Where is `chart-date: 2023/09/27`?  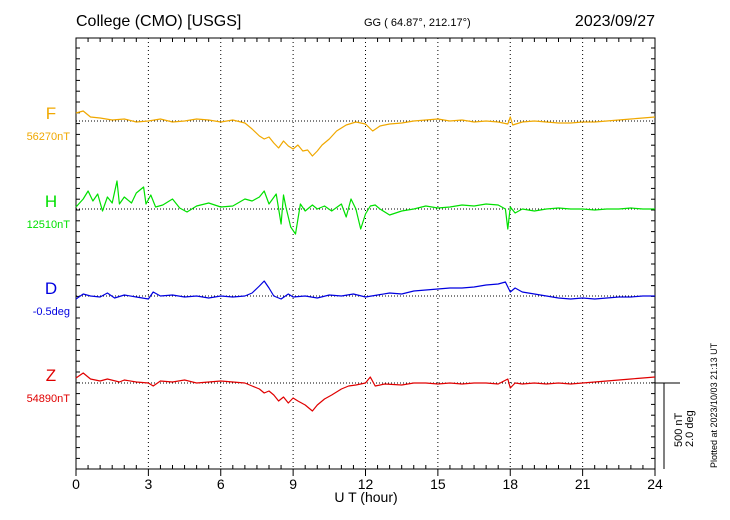
chart-date: 2023/09/27 is located at coordinates (615, 21).